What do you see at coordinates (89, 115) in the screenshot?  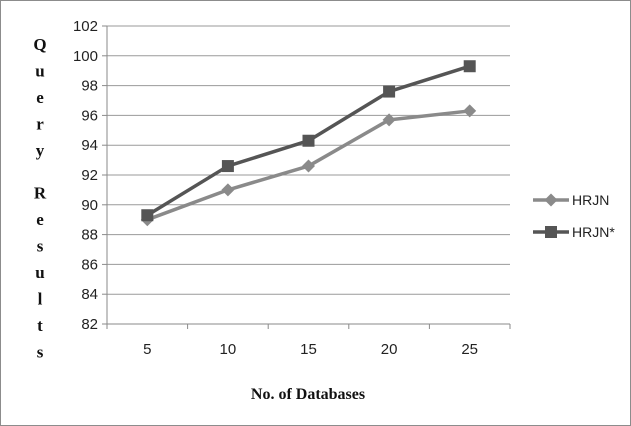 I see `y-tick-label: 96` at bounding box center [89, 115].